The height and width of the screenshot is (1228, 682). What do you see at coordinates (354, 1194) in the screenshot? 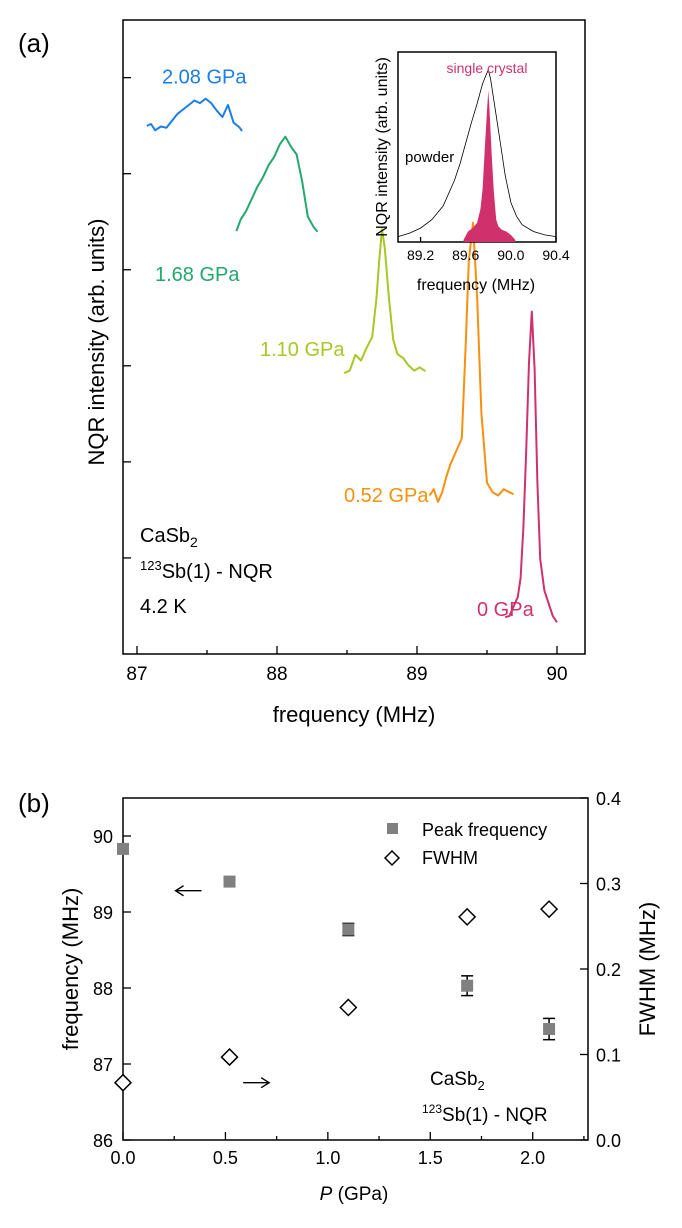
I see `panel-b-x-axis-label: P (GPa)` at bounding box center [354, 1194].